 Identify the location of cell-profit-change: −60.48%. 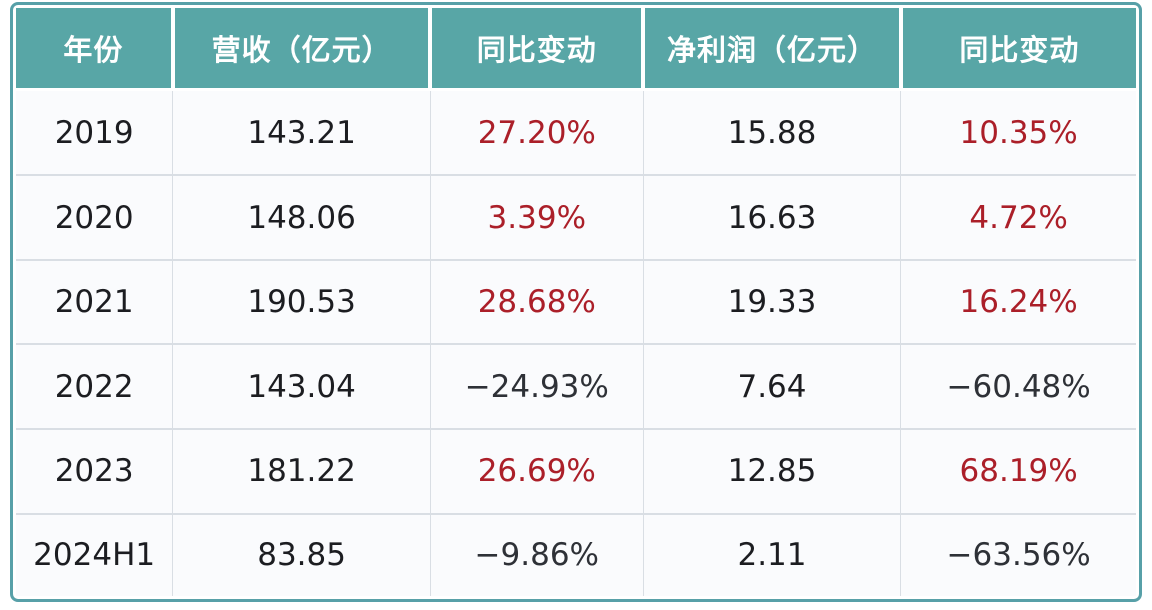
(1018, 386).